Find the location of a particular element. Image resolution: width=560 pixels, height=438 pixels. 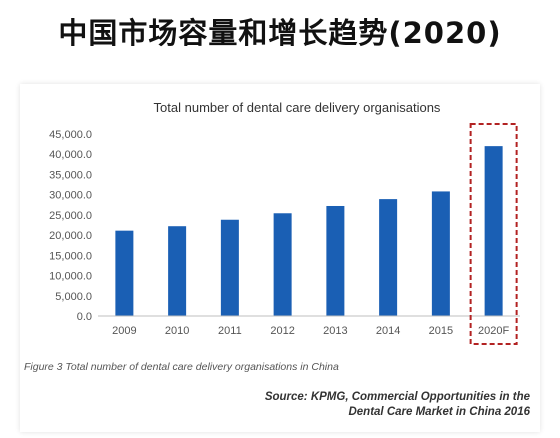

bar-2011 is located at coordinates (229, 267).